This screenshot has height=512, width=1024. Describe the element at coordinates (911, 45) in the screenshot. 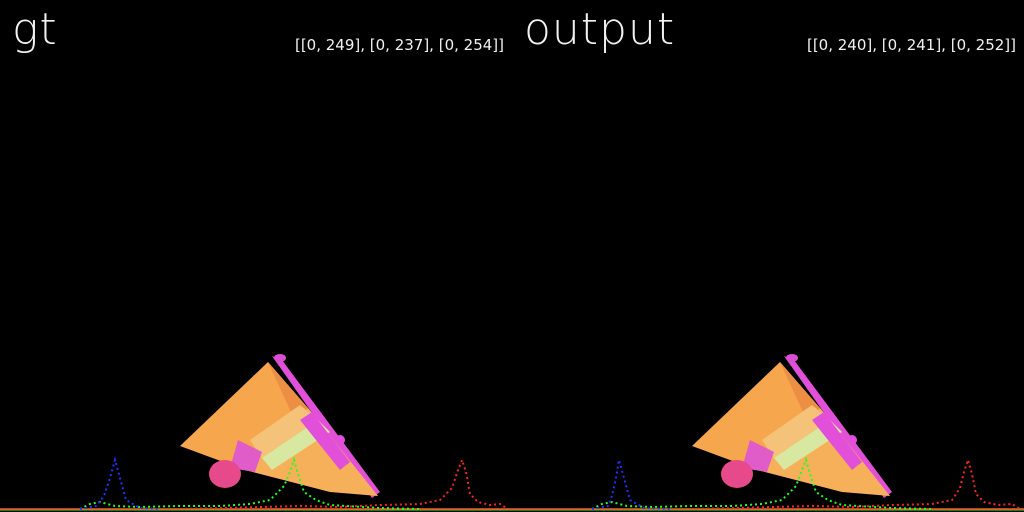

I see `output-range: [[0, 240], [0, 241], [0, 252]]` at that location.